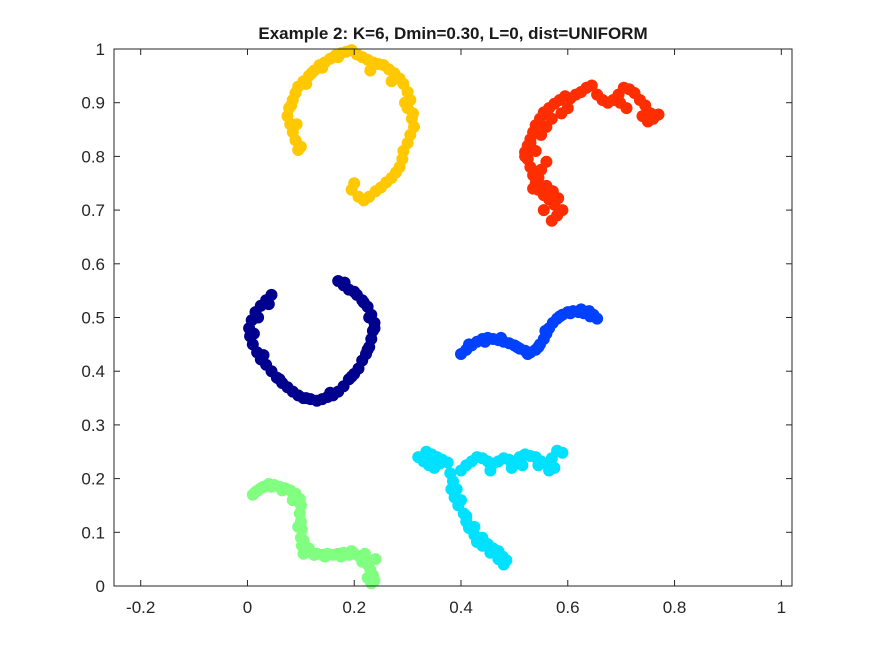 The image size is (875, 656). Describe the element at coordinates (93, 318) in the screenshot. I see `y-tick-label: 0.5` at that location.